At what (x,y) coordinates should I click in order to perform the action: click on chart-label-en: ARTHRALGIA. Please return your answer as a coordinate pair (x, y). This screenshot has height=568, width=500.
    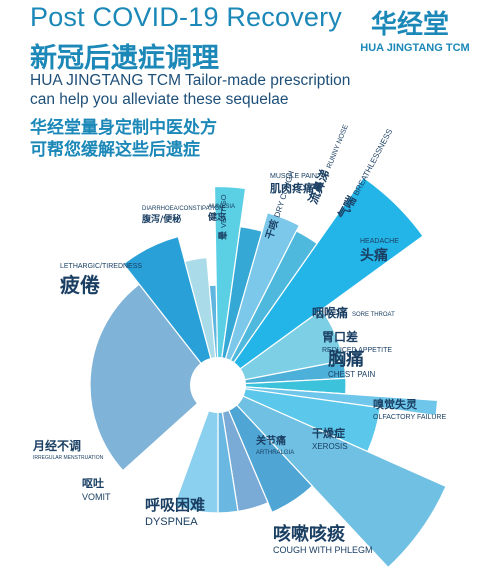
    Looking at the image, I should click on (275, 453).